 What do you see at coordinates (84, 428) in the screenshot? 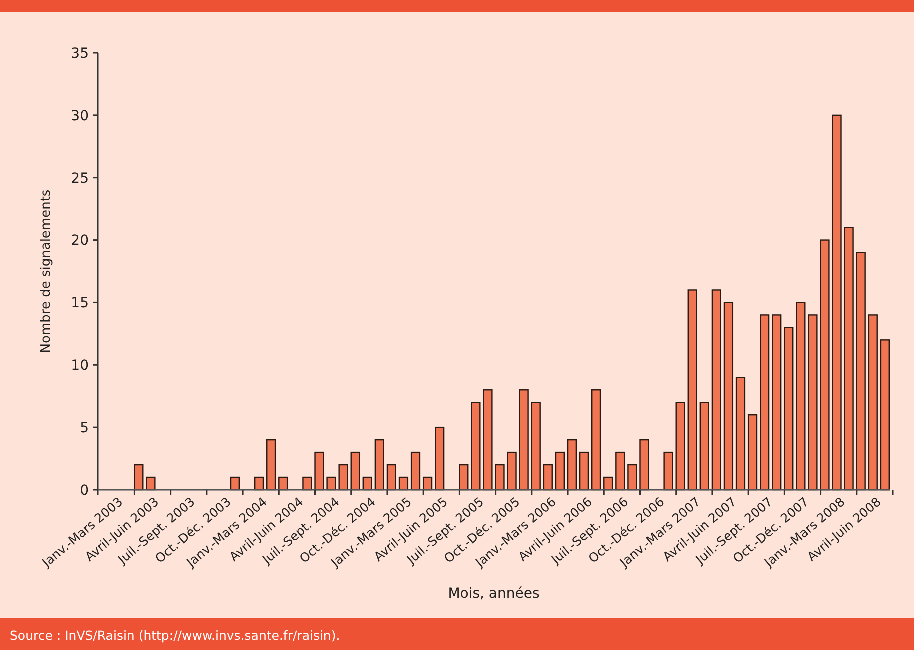
I see `y-tick-label: 5` at bounding box center [84, 428].